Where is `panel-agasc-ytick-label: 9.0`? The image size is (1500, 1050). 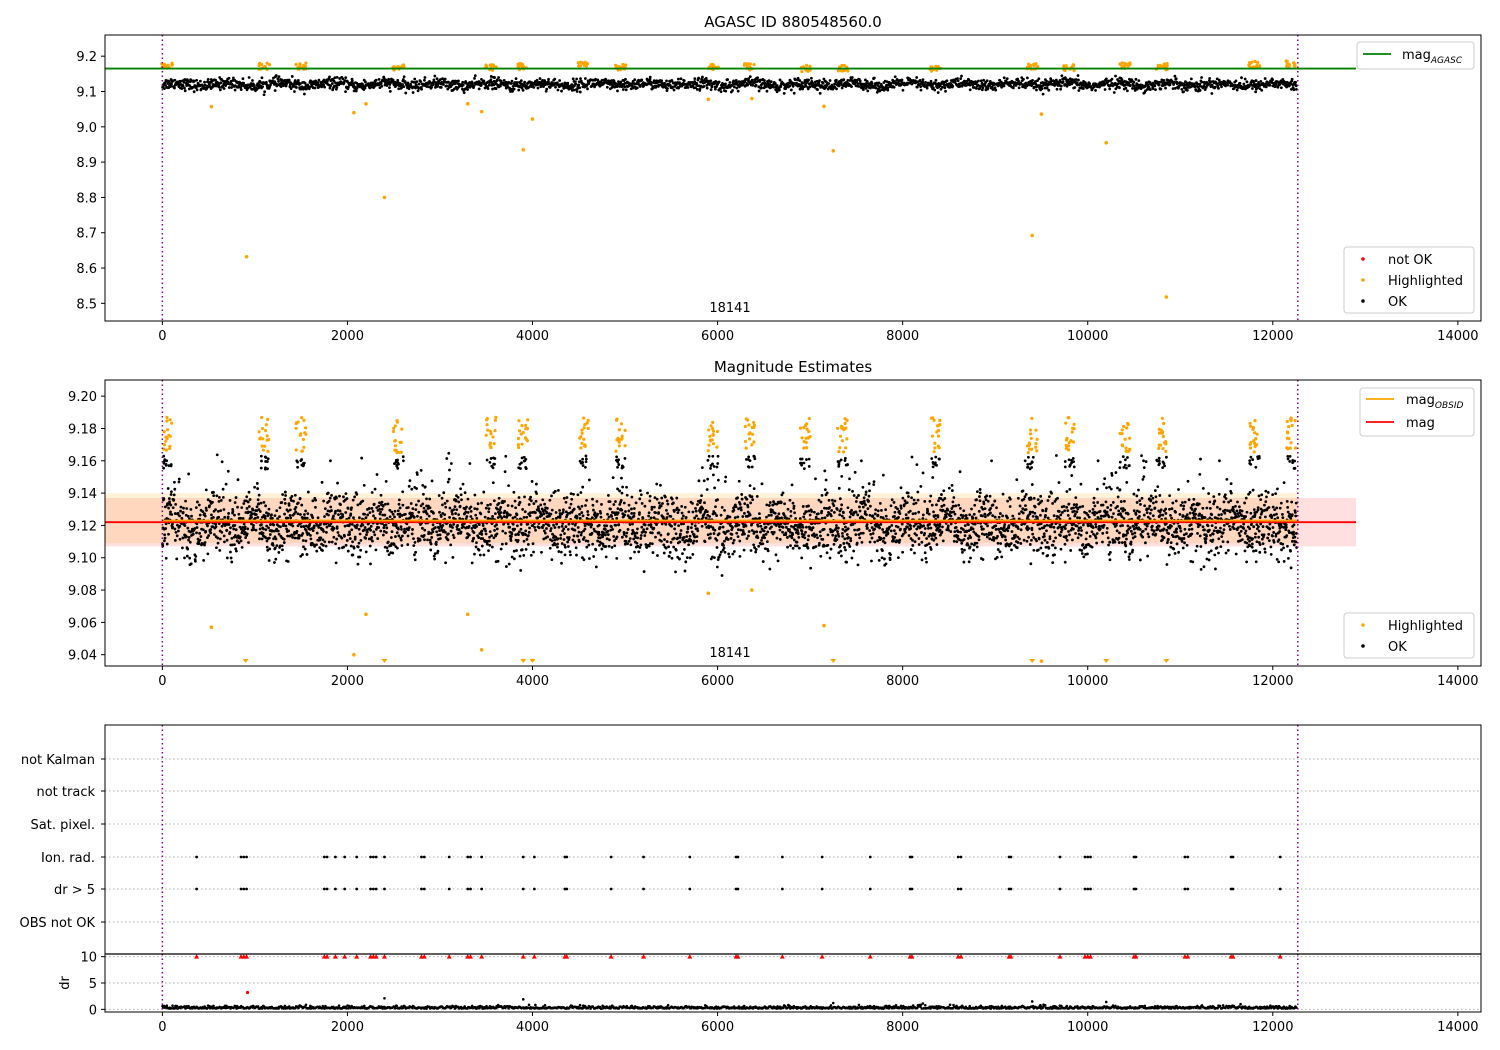
panel-agasc-ytick-label: 9.0 is located at coordinates (86, 128).